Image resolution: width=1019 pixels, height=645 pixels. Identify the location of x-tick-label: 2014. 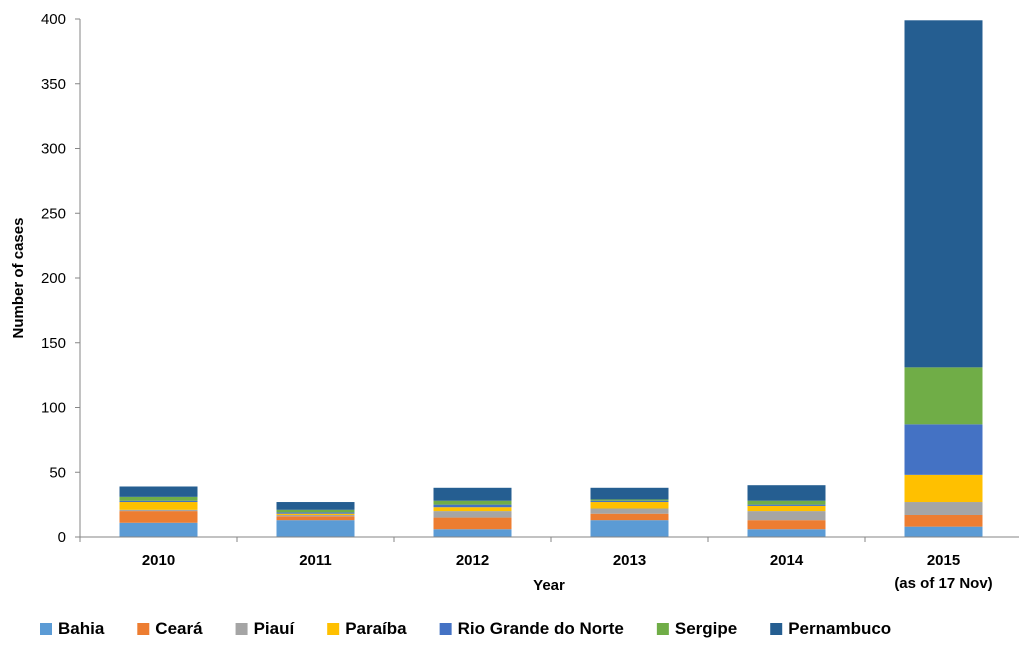
(787, 560).